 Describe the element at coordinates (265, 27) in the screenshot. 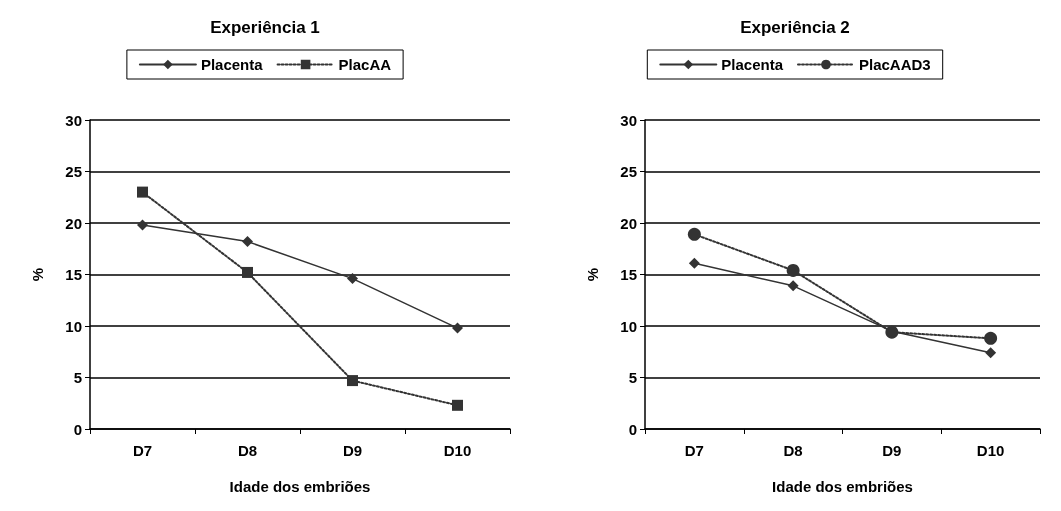

I see `chart-title: Experiência 1` at that location.